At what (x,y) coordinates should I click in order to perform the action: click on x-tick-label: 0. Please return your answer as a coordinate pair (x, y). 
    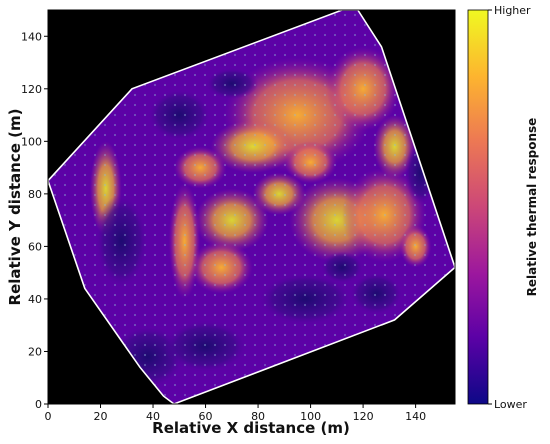
    Looking at the image, I should click on (48, 416).